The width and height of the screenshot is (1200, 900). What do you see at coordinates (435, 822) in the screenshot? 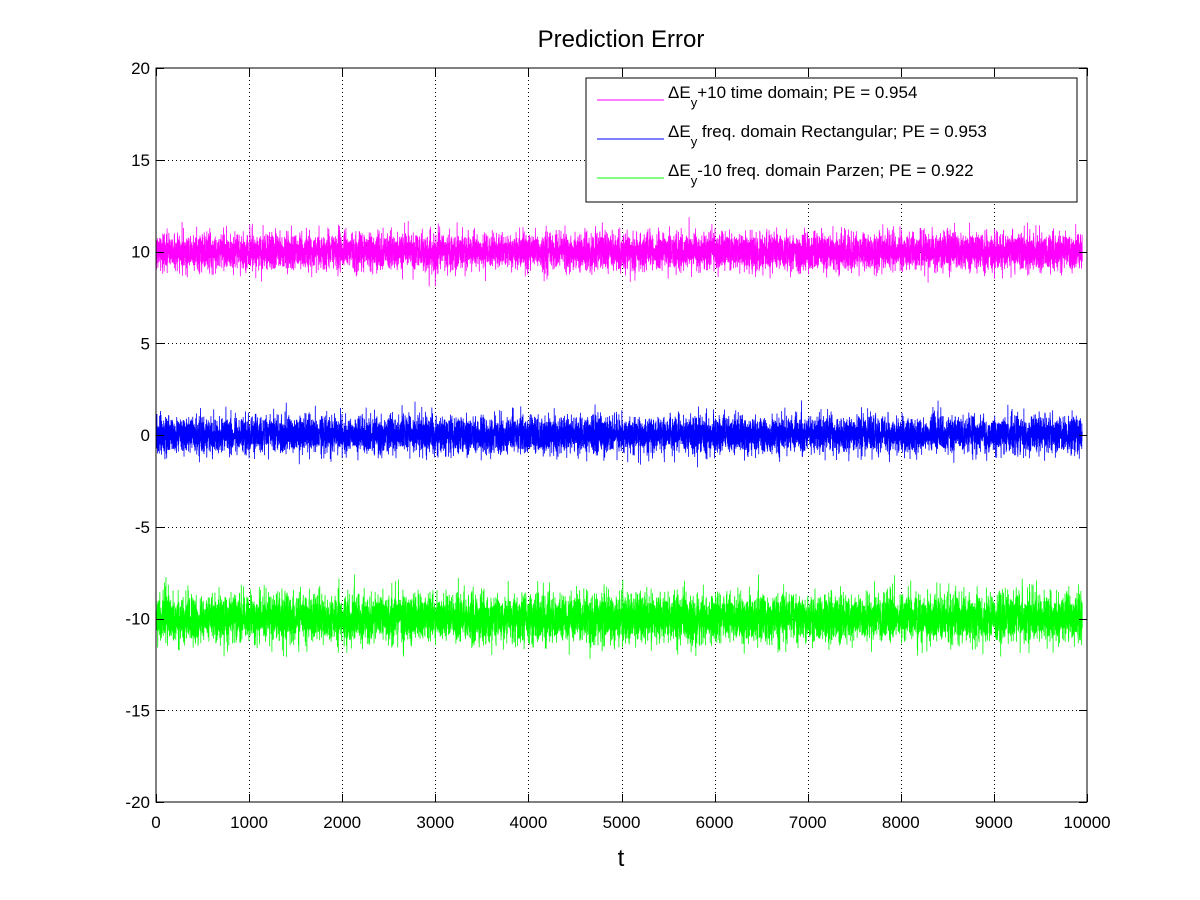
I see `x-tick-label: 3000` at bounding box center [435, 822].